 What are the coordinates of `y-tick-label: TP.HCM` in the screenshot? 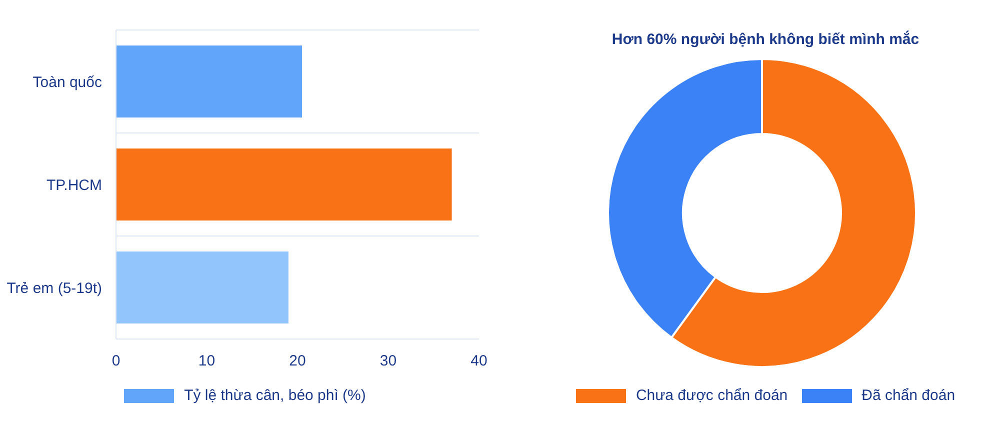 It's located at (74, 185).